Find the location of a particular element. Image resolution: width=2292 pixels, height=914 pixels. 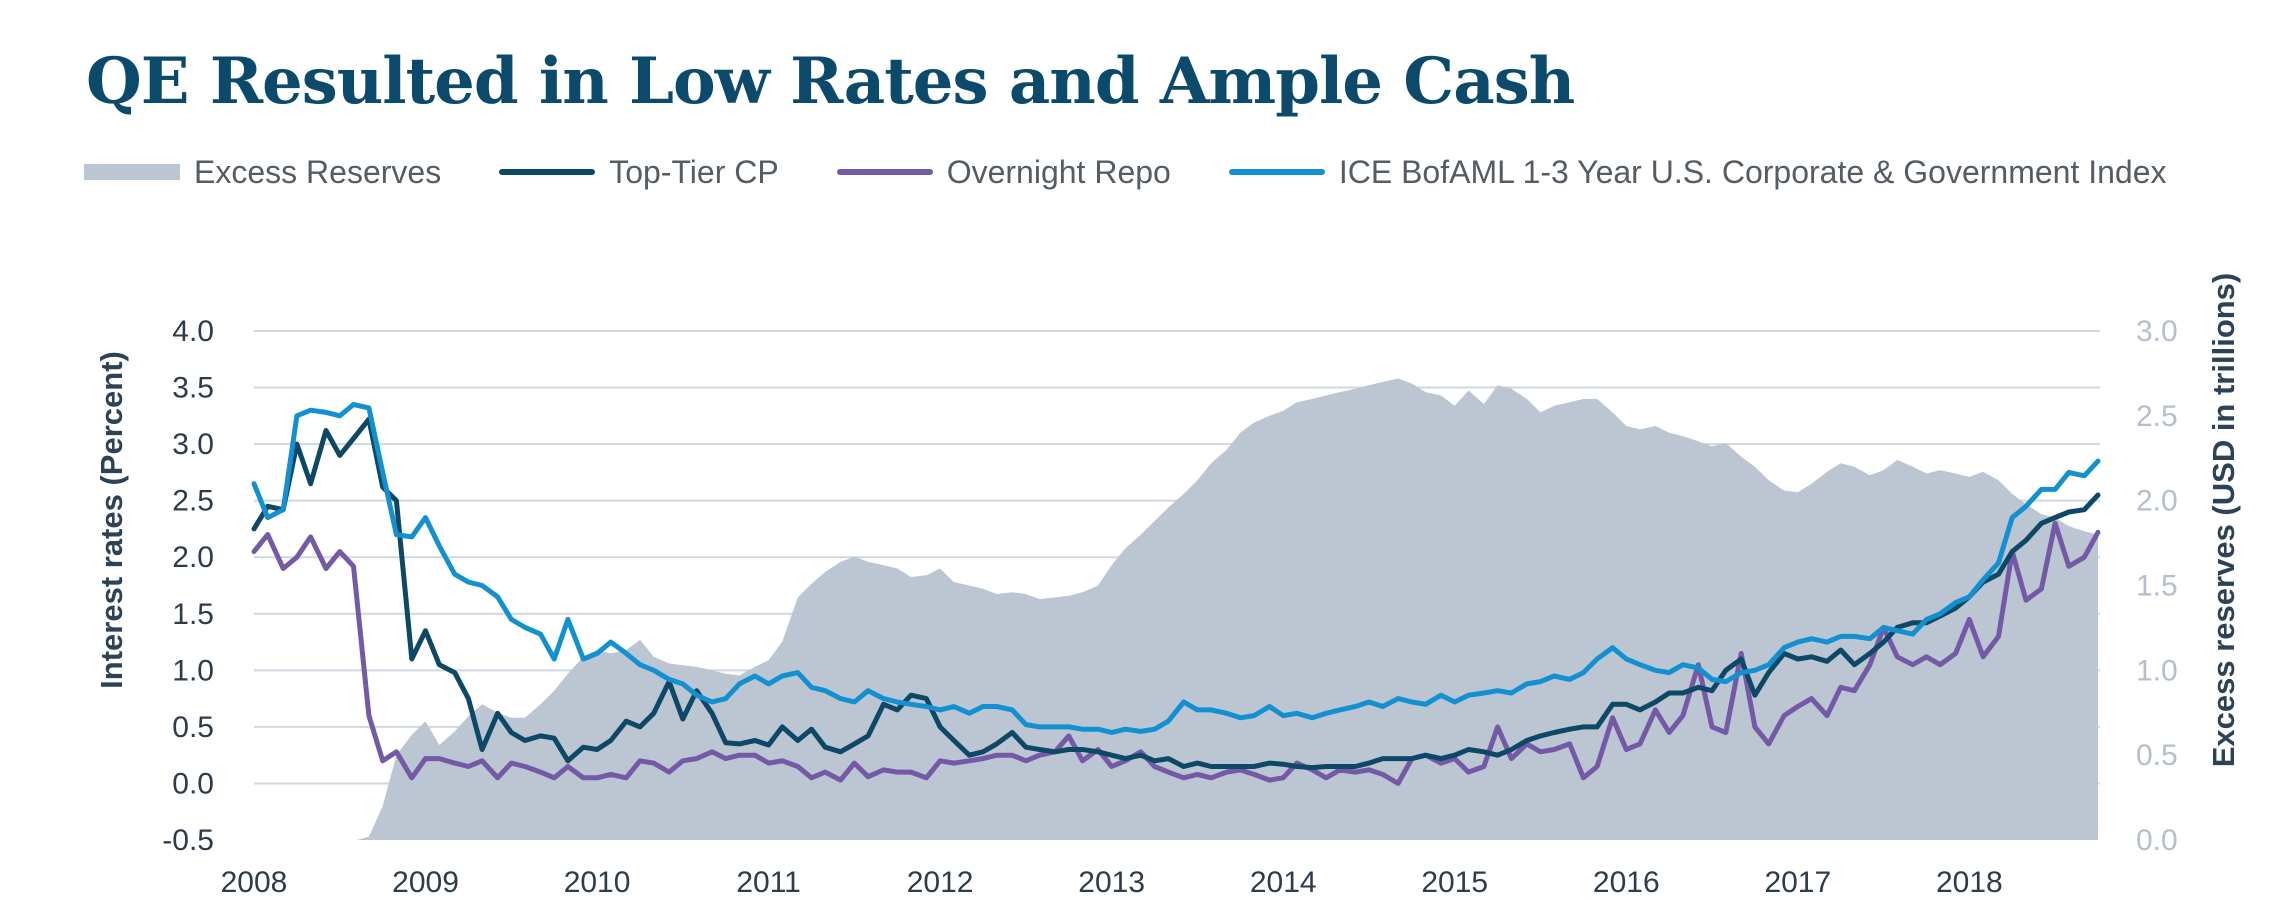

legend-swatch-top-tier-cp is located at coordinates (547, 172).